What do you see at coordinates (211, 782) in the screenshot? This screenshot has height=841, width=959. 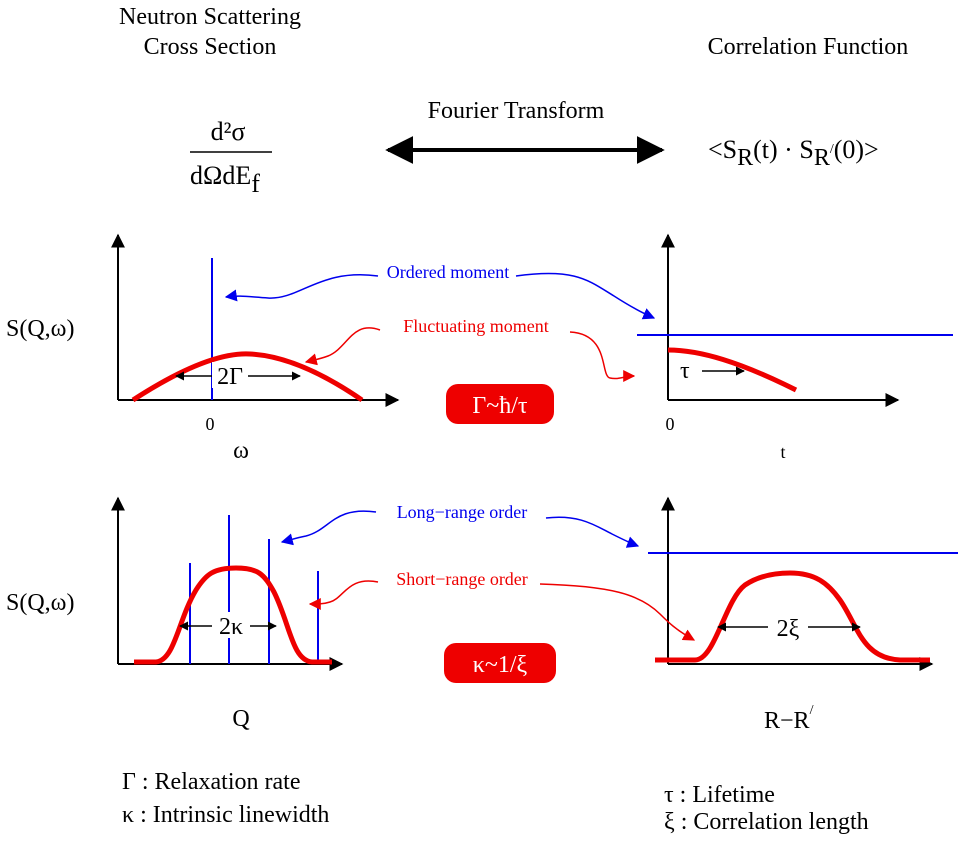 I see `legend-gamma: Γ : Relaxation rate` at bounding box center [211, 782].